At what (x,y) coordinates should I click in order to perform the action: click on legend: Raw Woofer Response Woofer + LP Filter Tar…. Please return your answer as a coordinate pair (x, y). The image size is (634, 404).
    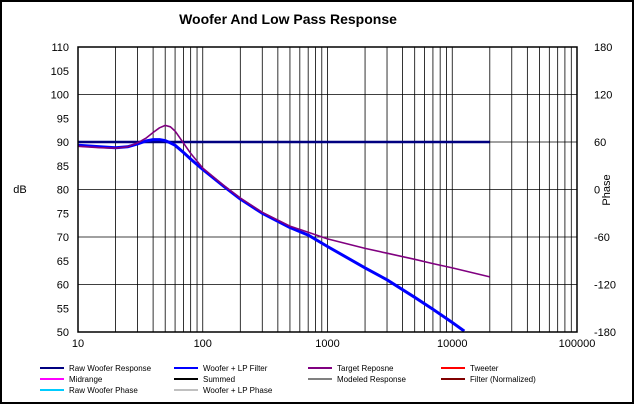
    Looking at the image, I should click on (288, 379).